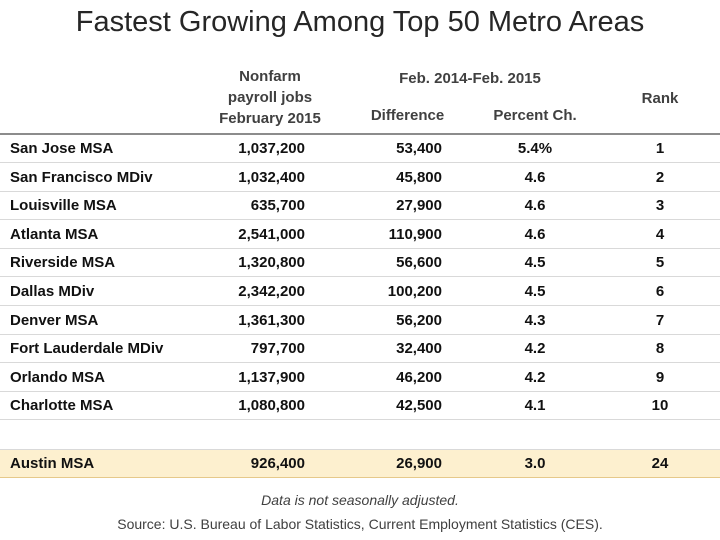 The height and width of the screenshot is (540, 720). I want to click on page-title: Fastest Growing Among Top 50 Metro Areas, so click(360, 22).